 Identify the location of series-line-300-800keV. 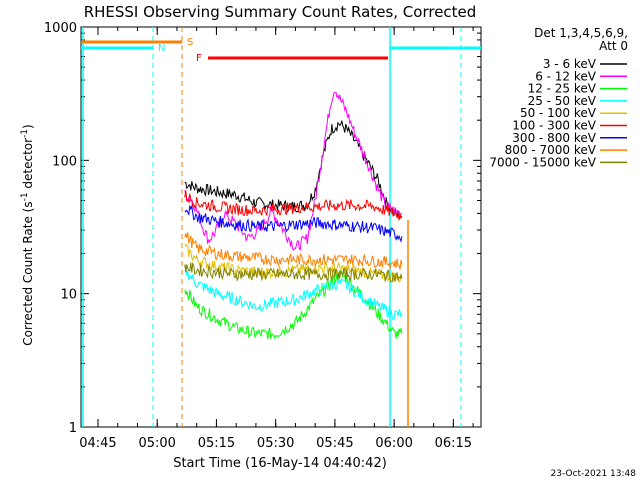
(293, 223).